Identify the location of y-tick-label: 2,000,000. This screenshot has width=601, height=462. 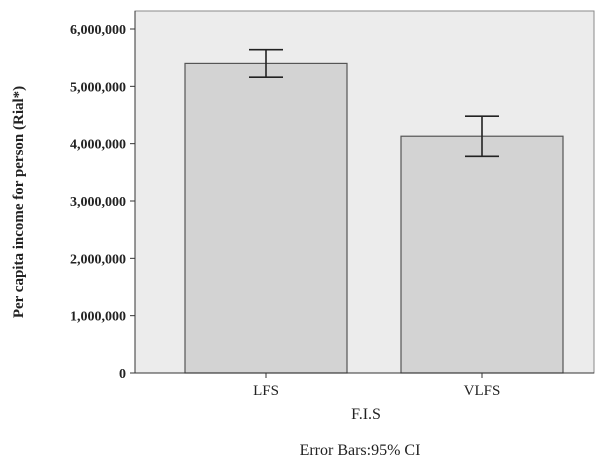
(98, 259).